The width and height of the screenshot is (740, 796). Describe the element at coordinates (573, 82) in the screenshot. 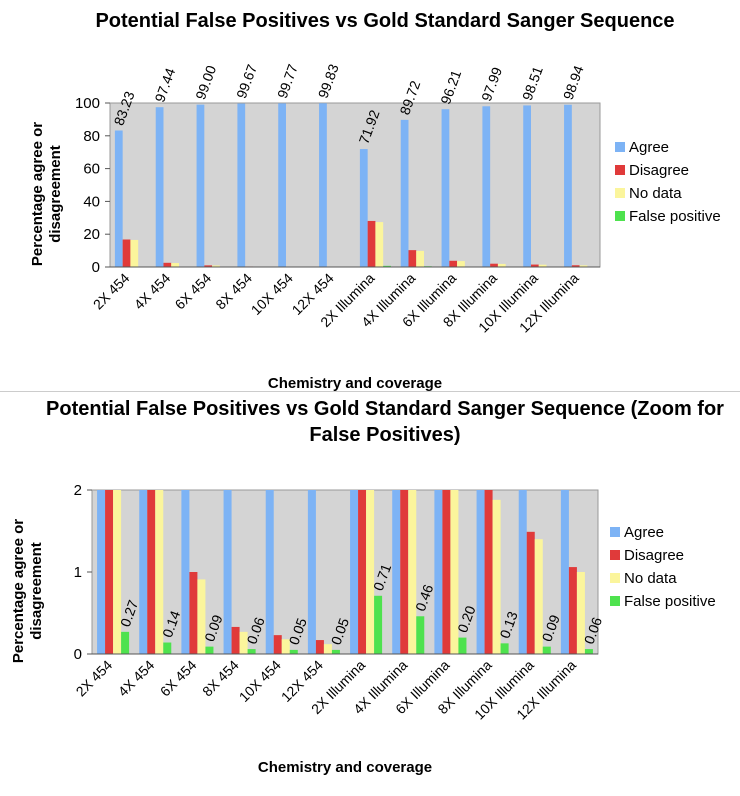

I see `data-label: 98.94` at that location.